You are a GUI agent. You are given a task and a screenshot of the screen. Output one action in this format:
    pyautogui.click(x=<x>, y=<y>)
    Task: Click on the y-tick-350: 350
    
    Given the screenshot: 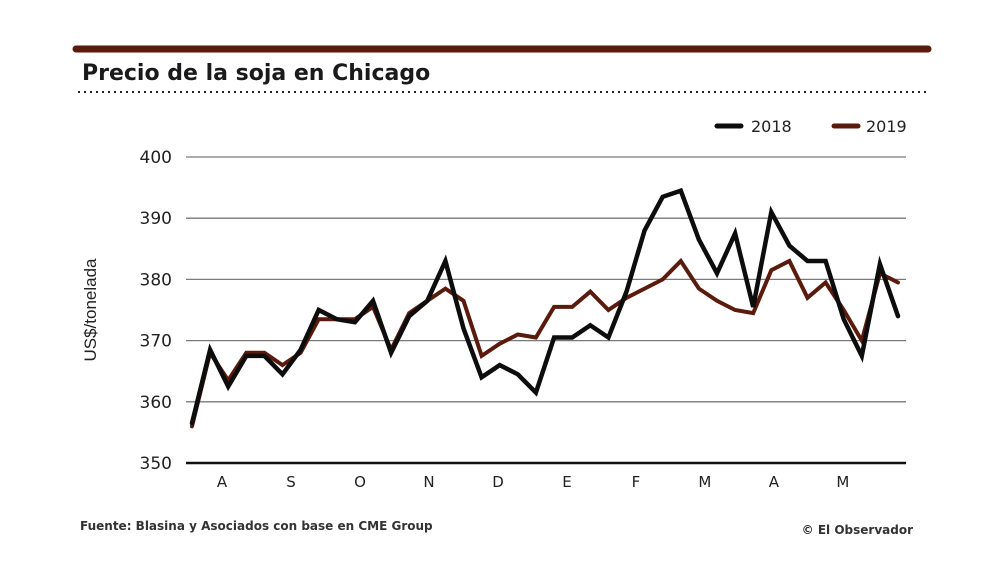 What is the action you would take?
    pyautogui.click(x=156, y=464)
    